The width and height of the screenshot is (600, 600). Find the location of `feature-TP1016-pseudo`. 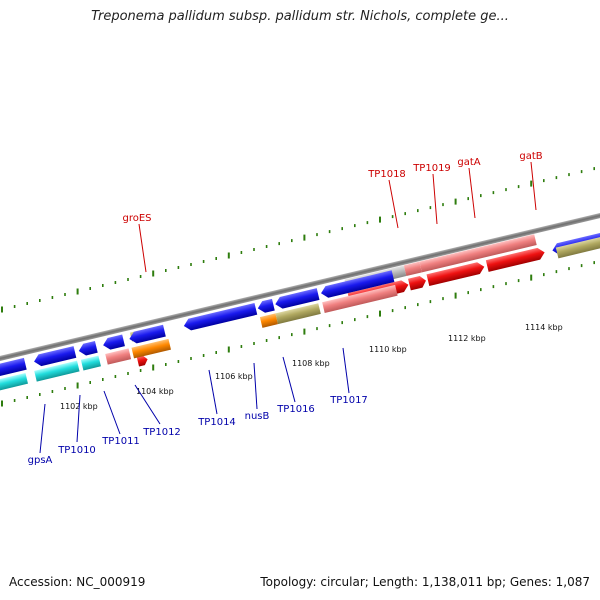

feature-TP1016-pseudo is located at coordinates (298, 314).